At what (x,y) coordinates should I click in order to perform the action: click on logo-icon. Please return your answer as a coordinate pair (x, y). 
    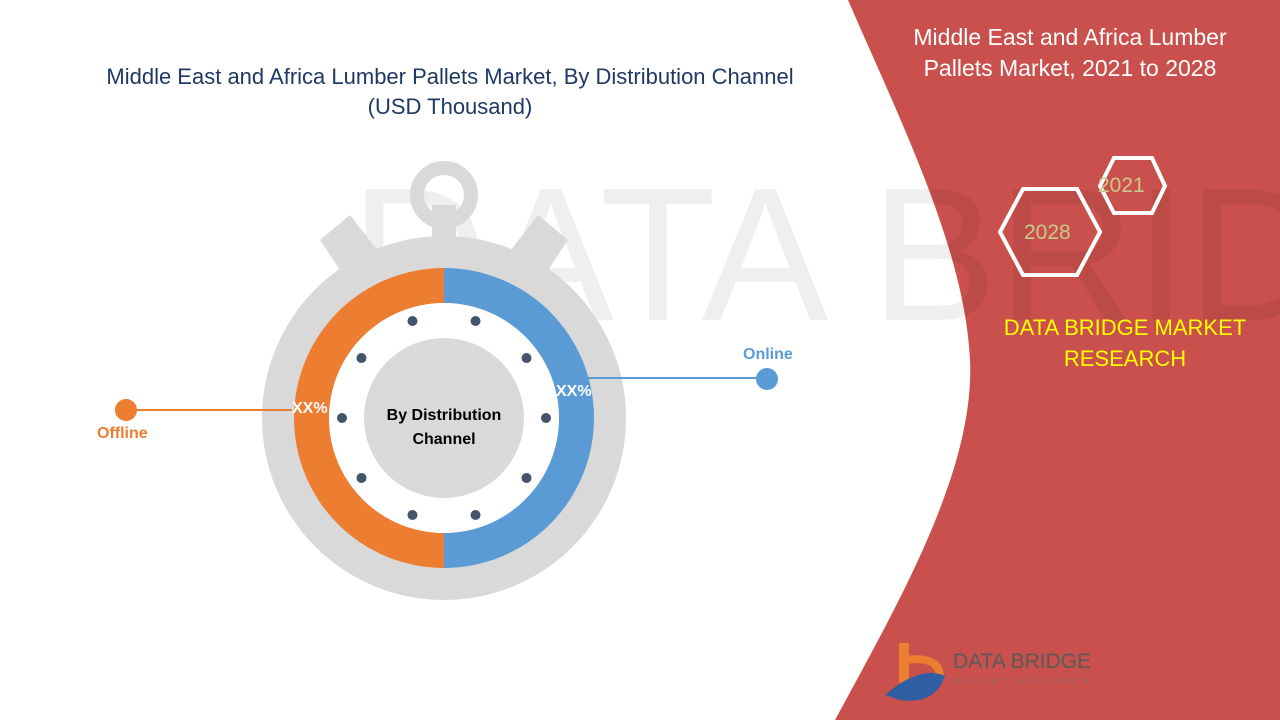
    Looking at the image, I should click on (915, 672).